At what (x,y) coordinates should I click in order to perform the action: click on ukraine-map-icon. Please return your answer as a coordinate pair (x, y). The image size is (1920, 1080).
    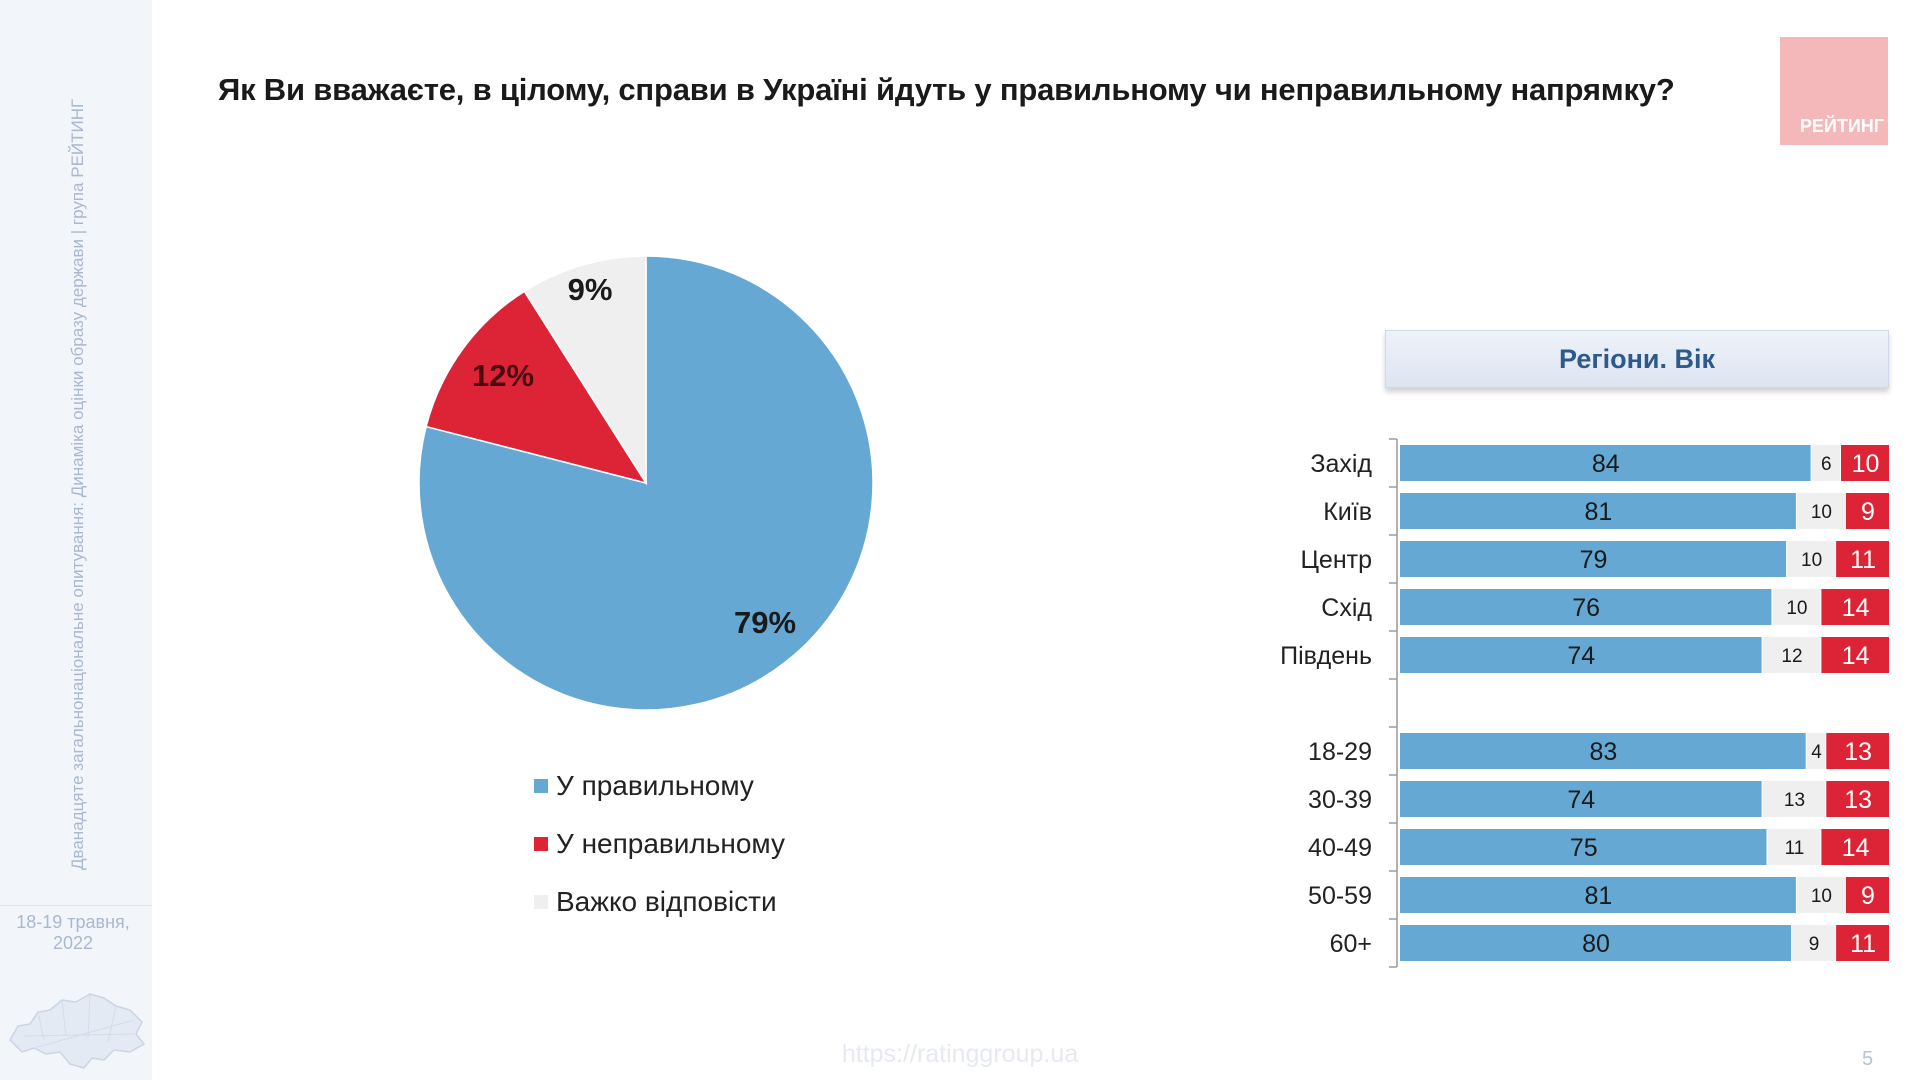
    Looking at the image, I should click on (77, 1031).